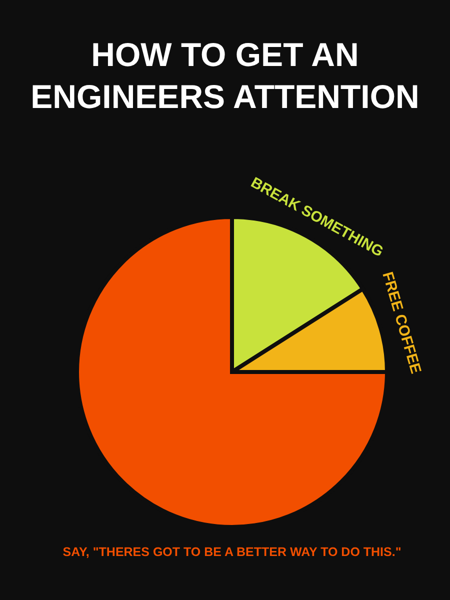 The image size is (450, 600). Describe the element at coordinates (225, 75) in the screenshot. I see `chart-title: HOW TO GET AN ENGINEERS ATTENTION` at that location.